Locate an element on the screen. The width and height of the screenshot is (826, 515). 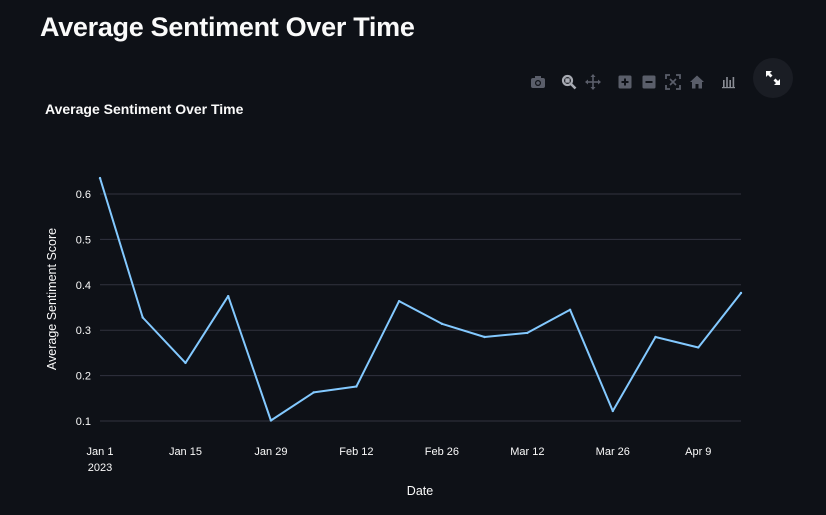
chart-toolbar is located at coordinates (632, 82).